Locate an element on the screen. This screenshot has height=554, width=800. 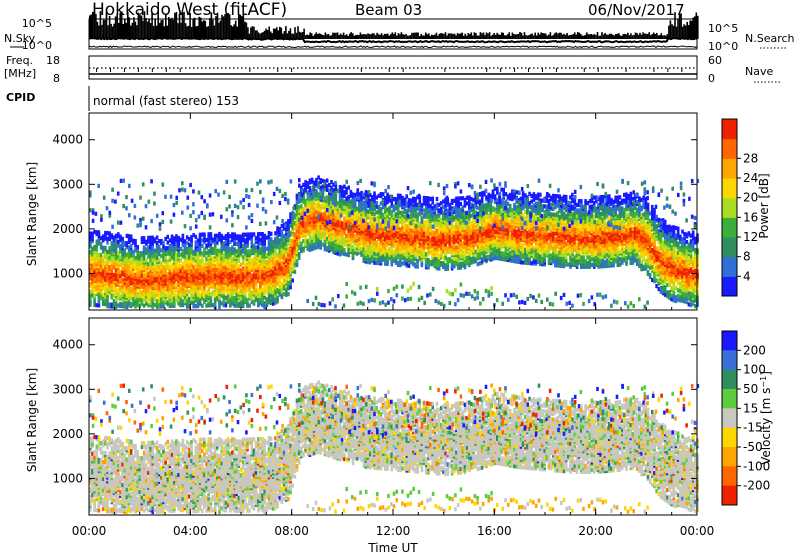
cpid-text: normal (fast stereo) 153 is located at coordinates (166, 101).